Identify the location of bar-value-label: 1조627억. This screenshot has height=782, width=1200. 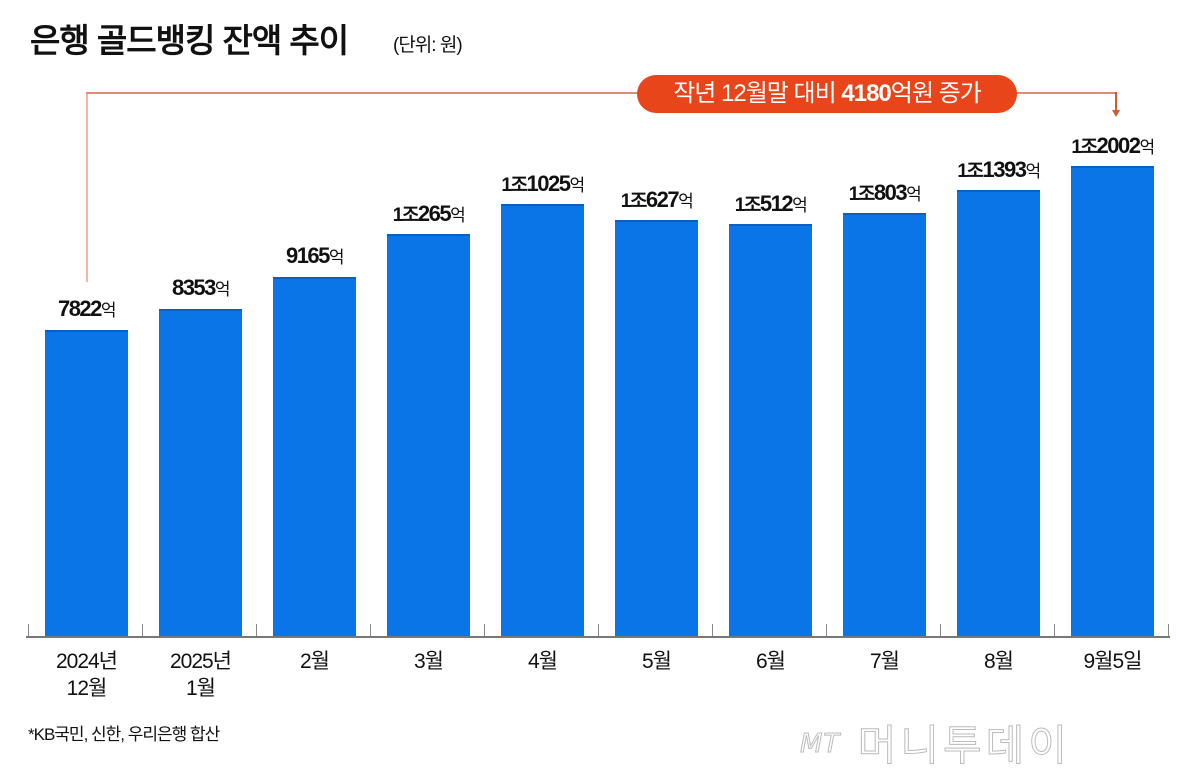
(657, 199).